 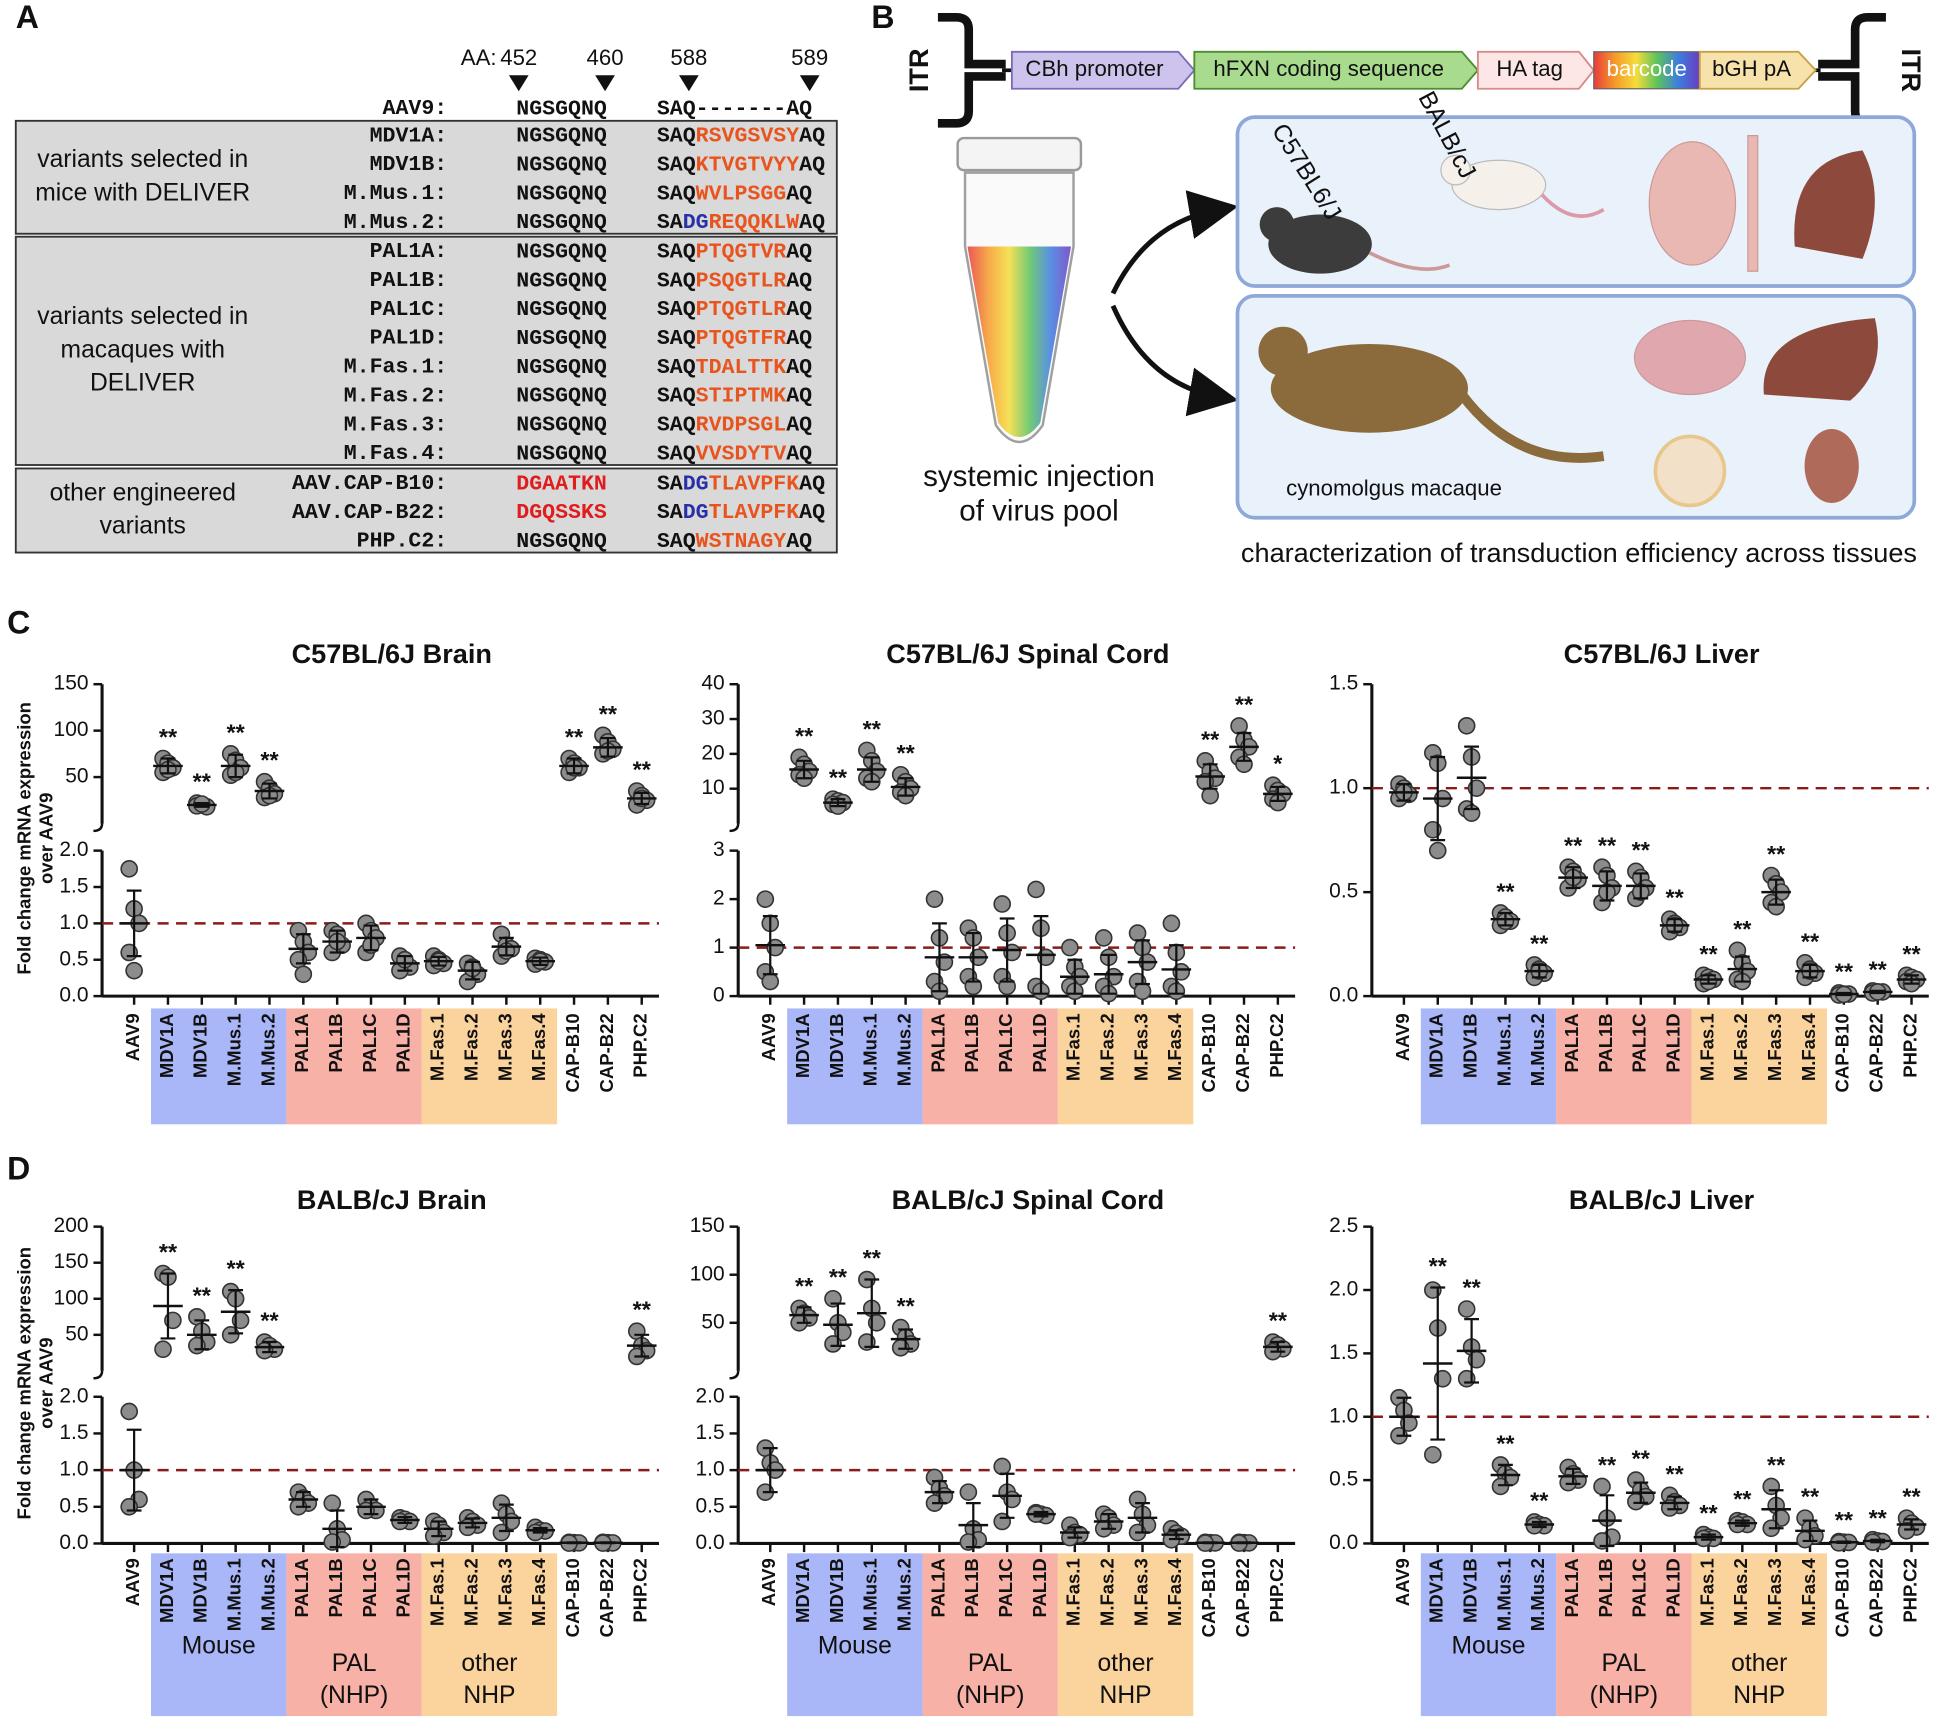 What do you see at coordinates (605, 57) in the screenshot?
I see `aa-position: 460` at bounding box center [605, 57].